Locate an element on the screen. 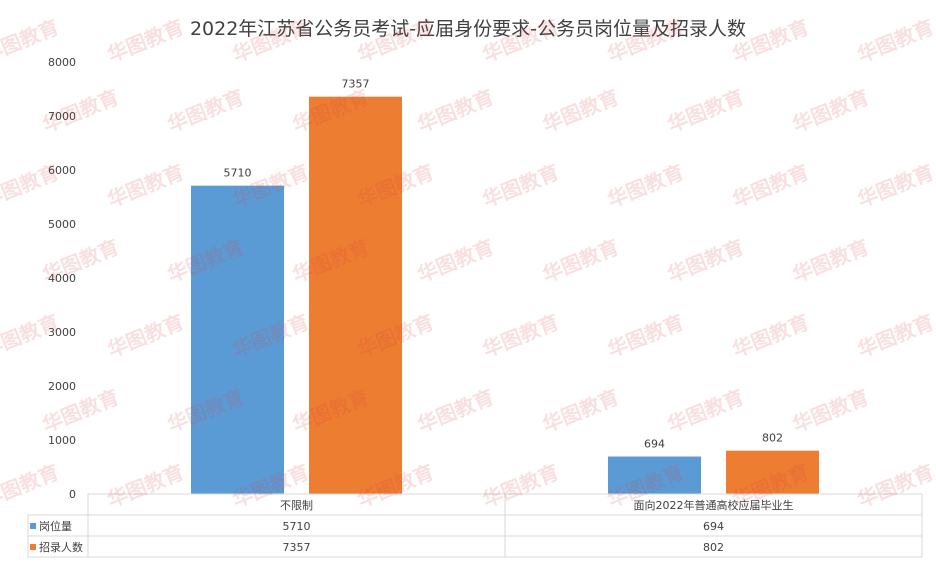 The height and width of the screenshot is (563, 936). y-tick-label: 3000 is located at coordinates (62, 332).